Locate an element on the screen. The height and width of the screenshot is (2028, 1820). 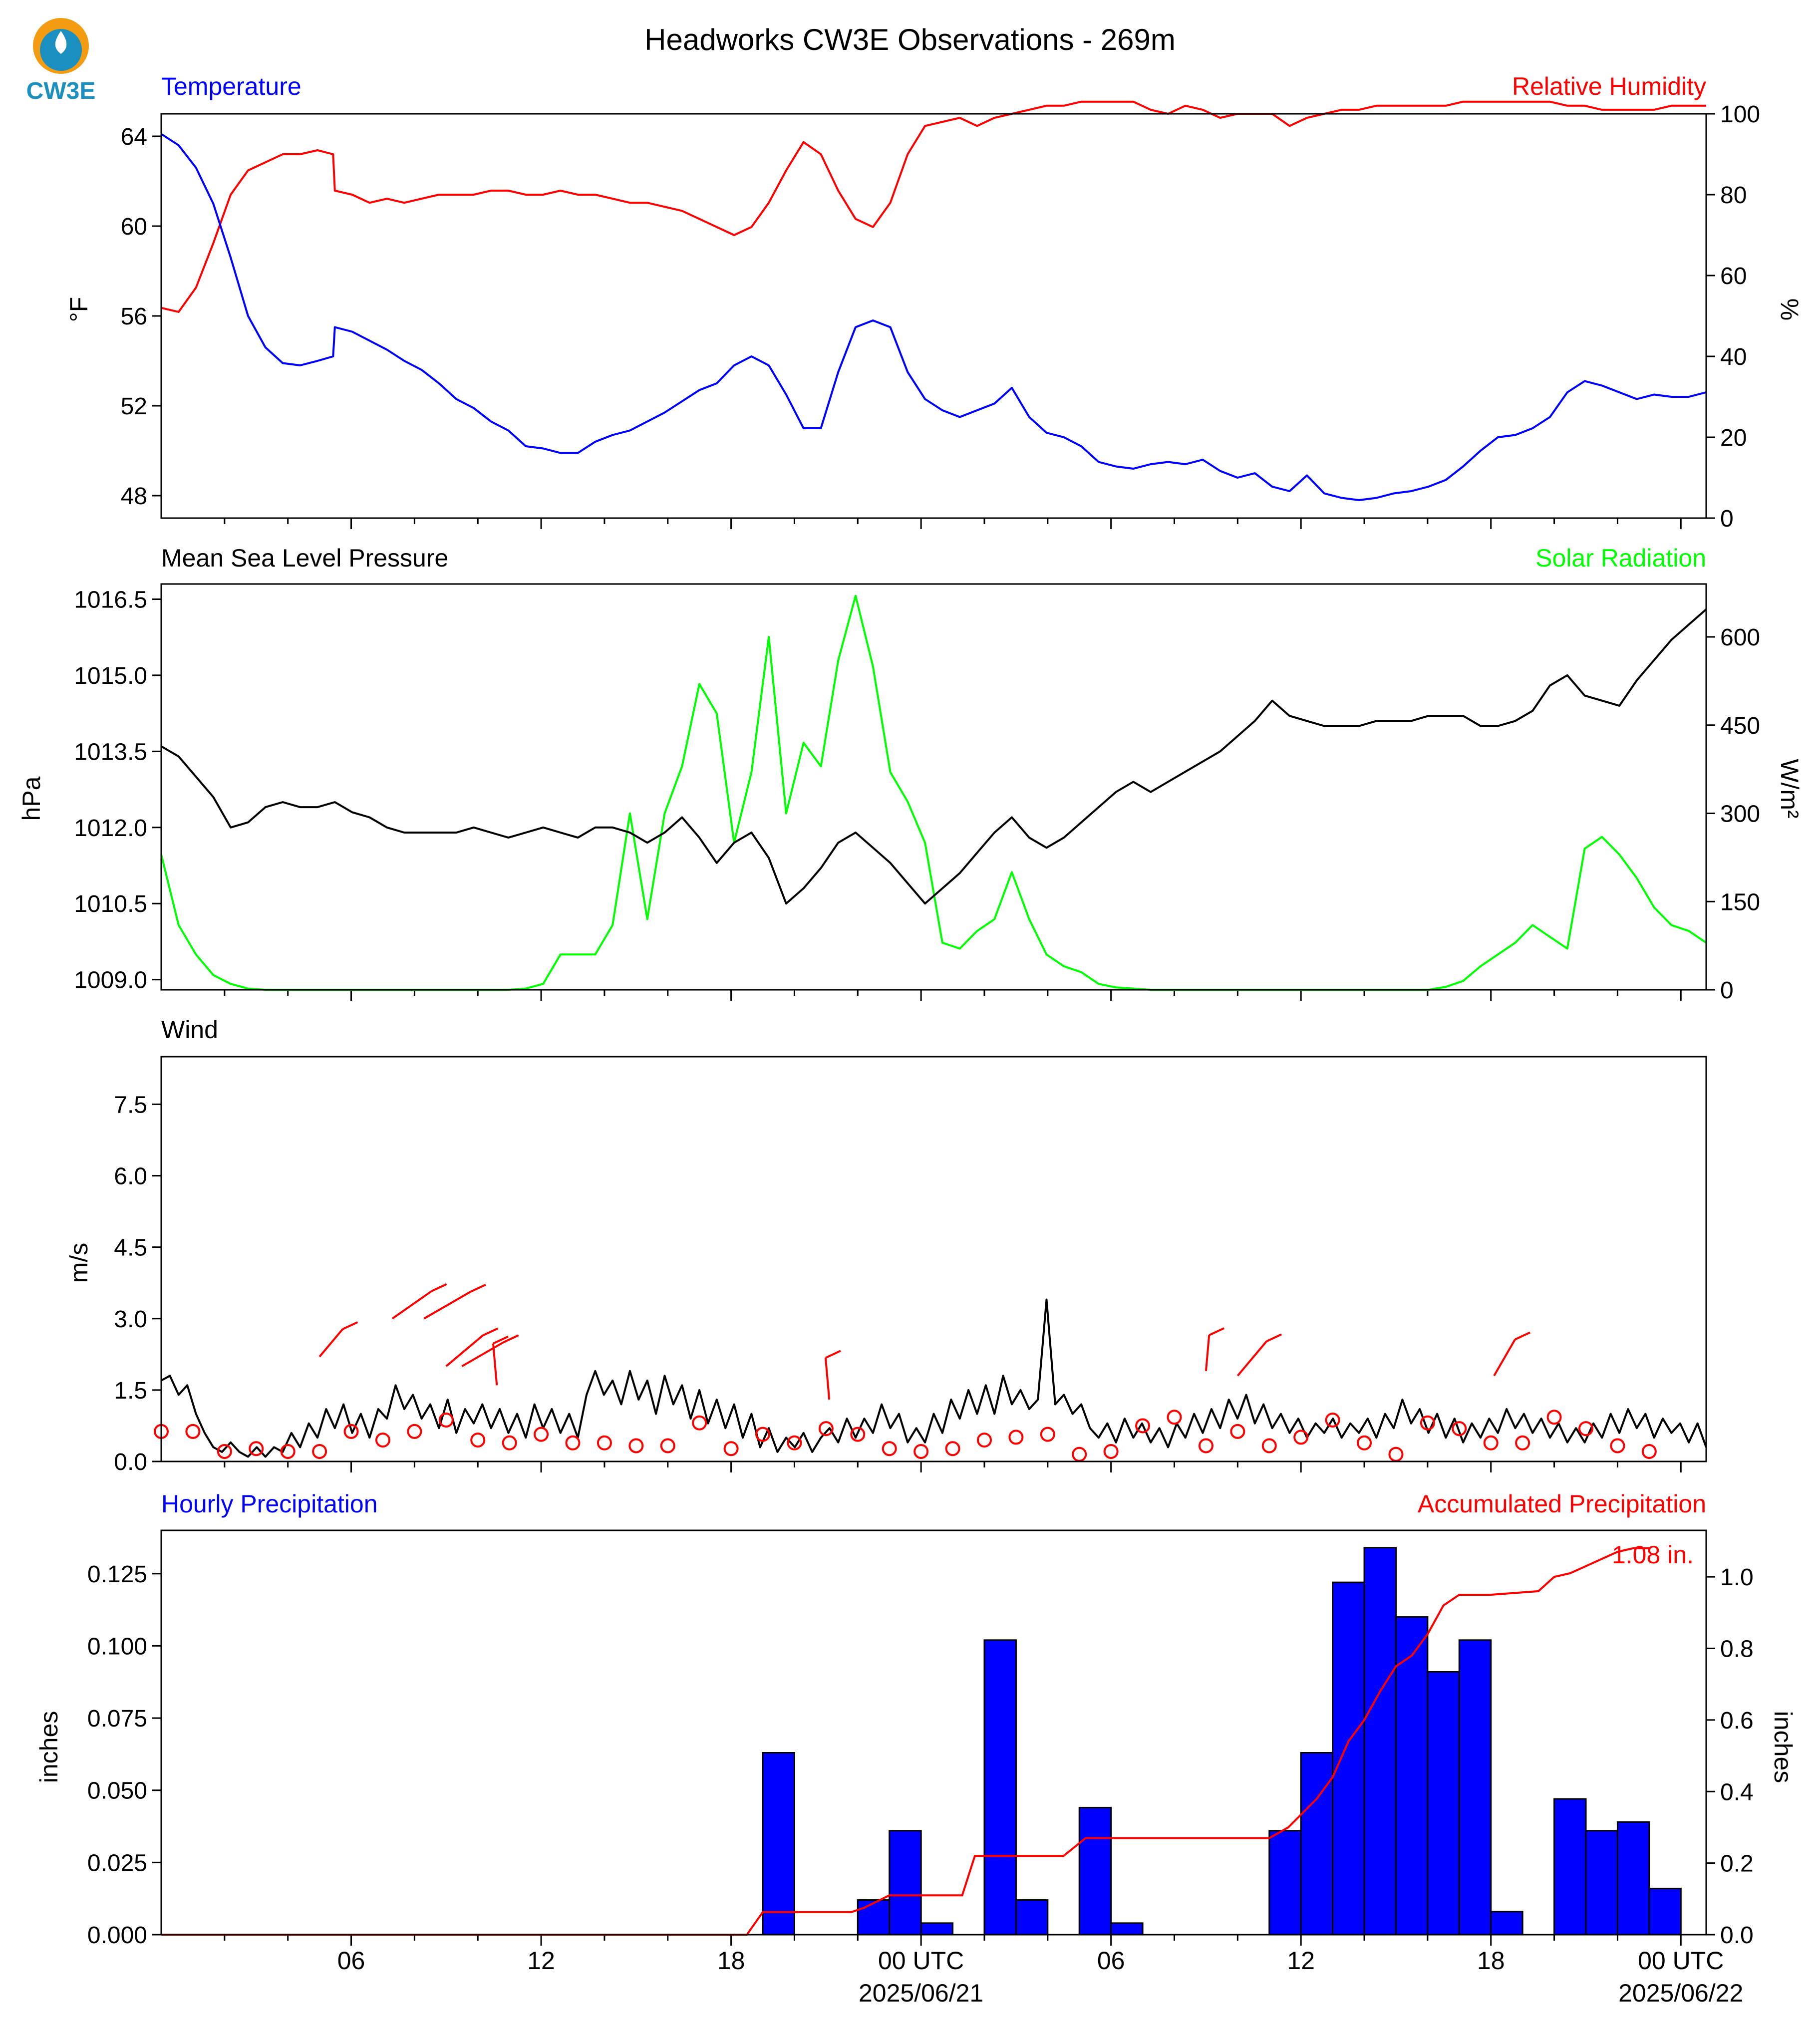
y-tick-label: 1012.0 is located at coordinates (110, 828).